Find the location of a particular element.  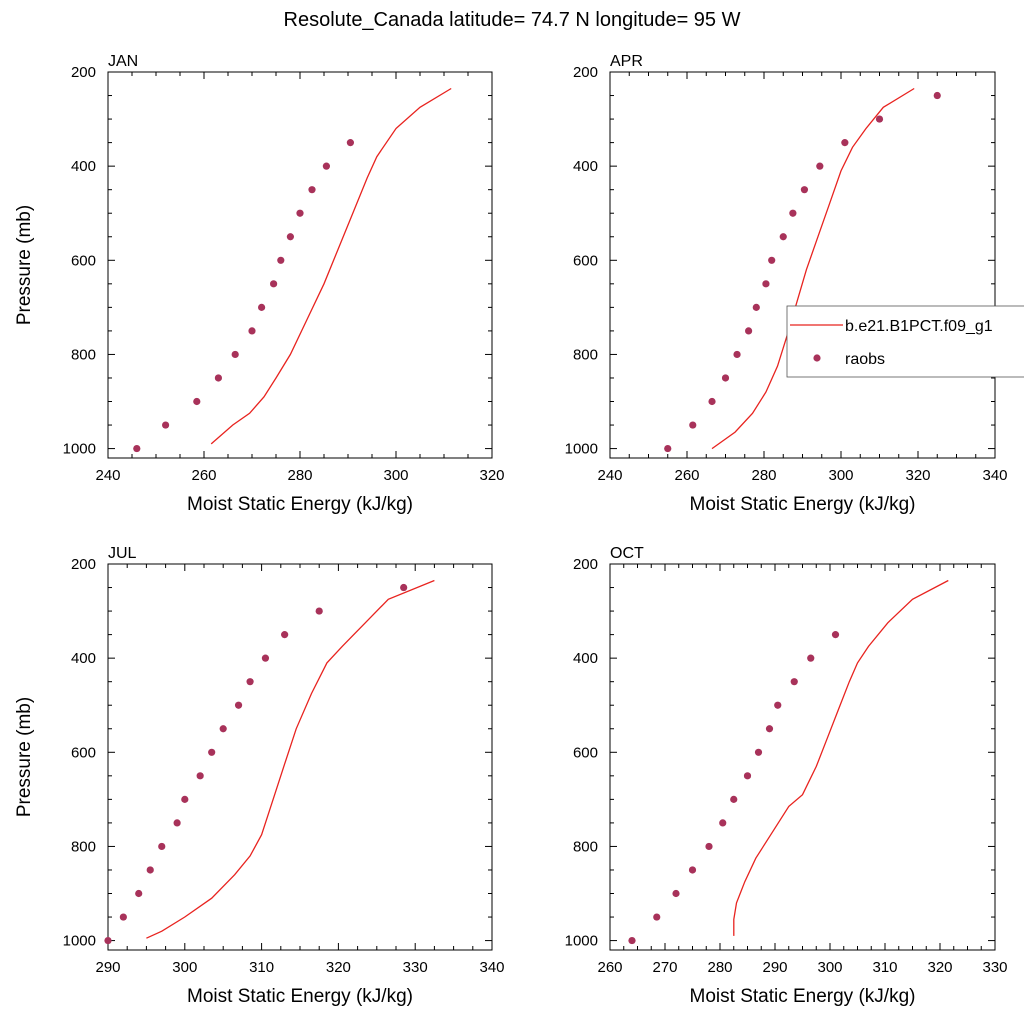

legend-marker-swatch is located at coordinates (817, 358).